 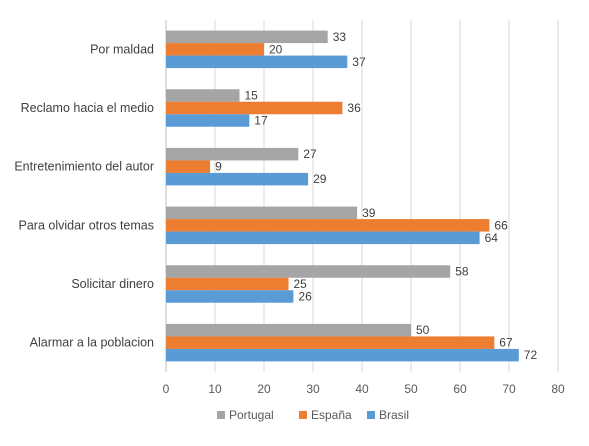 I want to click on data-label: 64, so click(x=492, y=238).